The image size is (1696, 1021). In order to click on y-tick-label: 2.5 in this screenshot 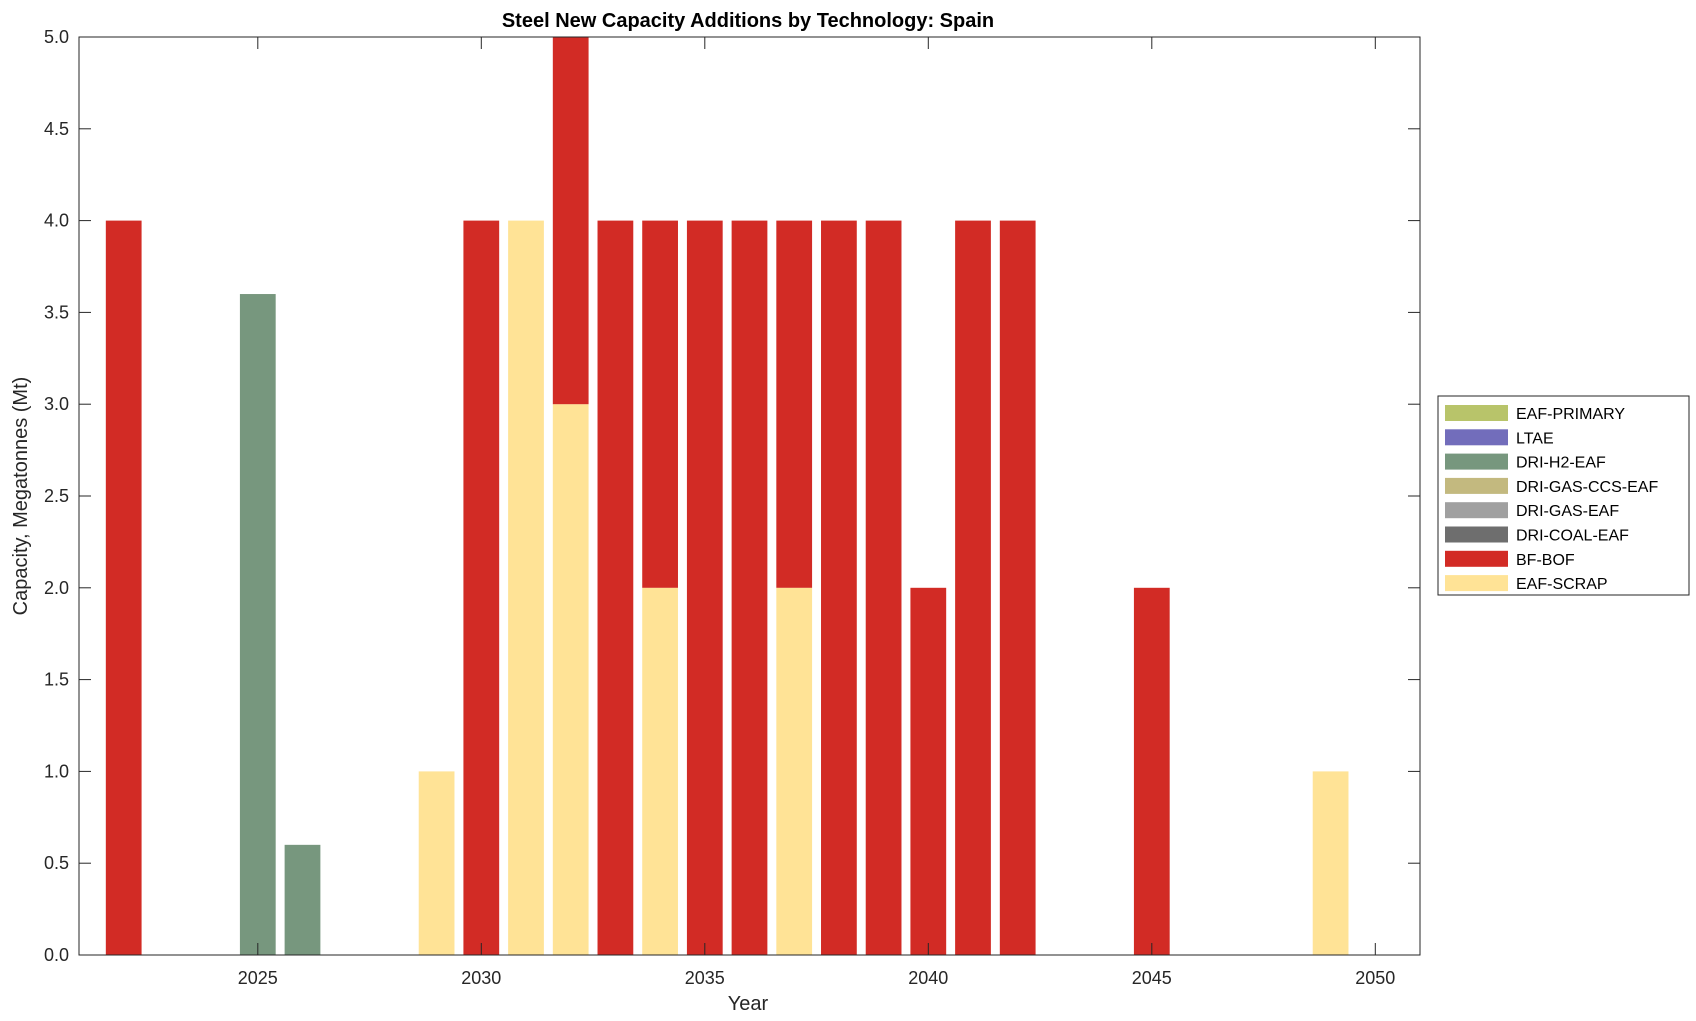, I will do `click(56, 496)`.